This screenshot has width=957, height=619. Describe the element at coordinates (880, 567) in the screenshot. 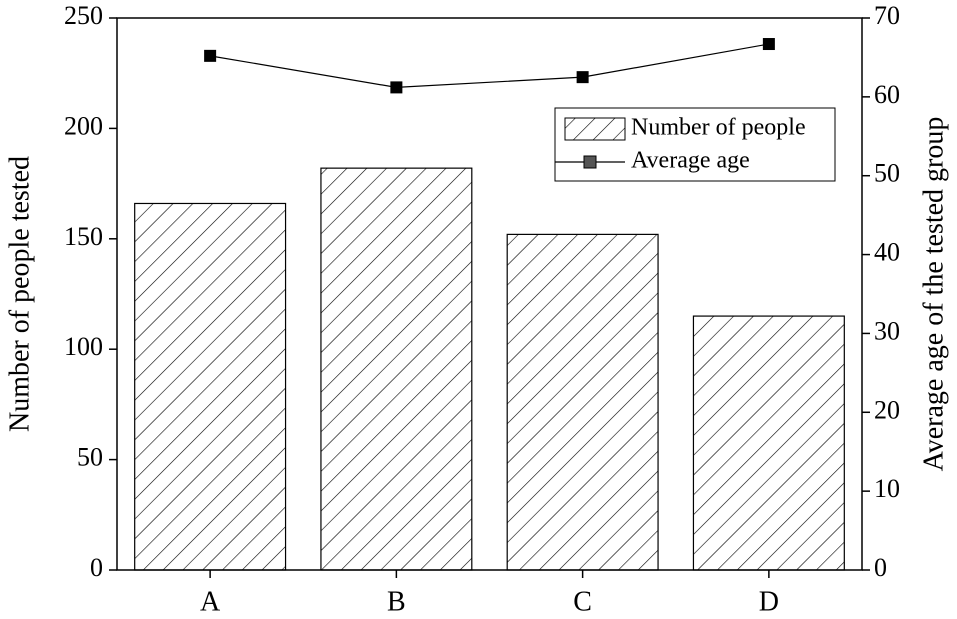

I see `y2-tick-label: 0` at that location.